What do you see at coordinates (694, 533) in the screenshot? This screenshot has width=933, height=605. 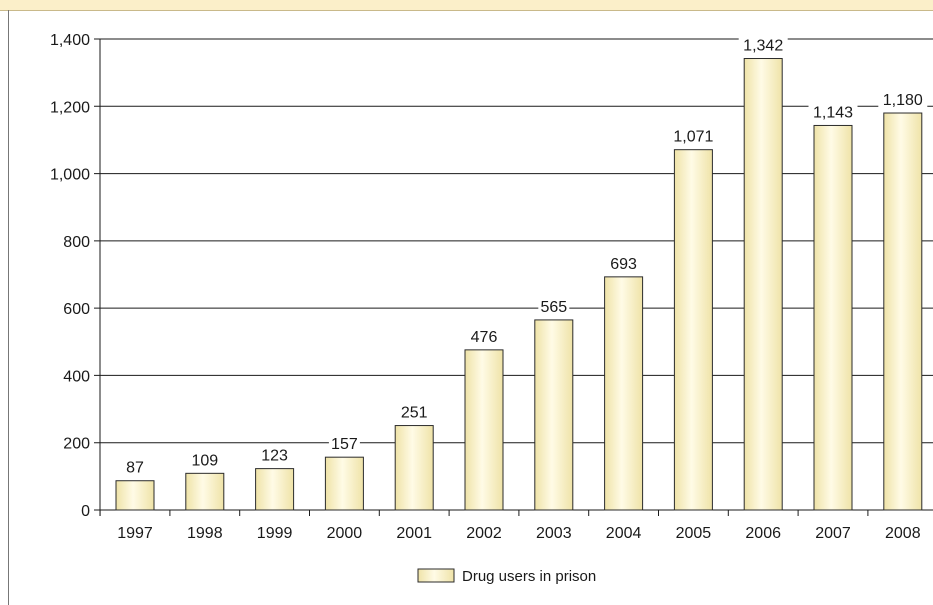 I see `x-tick-label: 2005` at bounding box center [694, 533].